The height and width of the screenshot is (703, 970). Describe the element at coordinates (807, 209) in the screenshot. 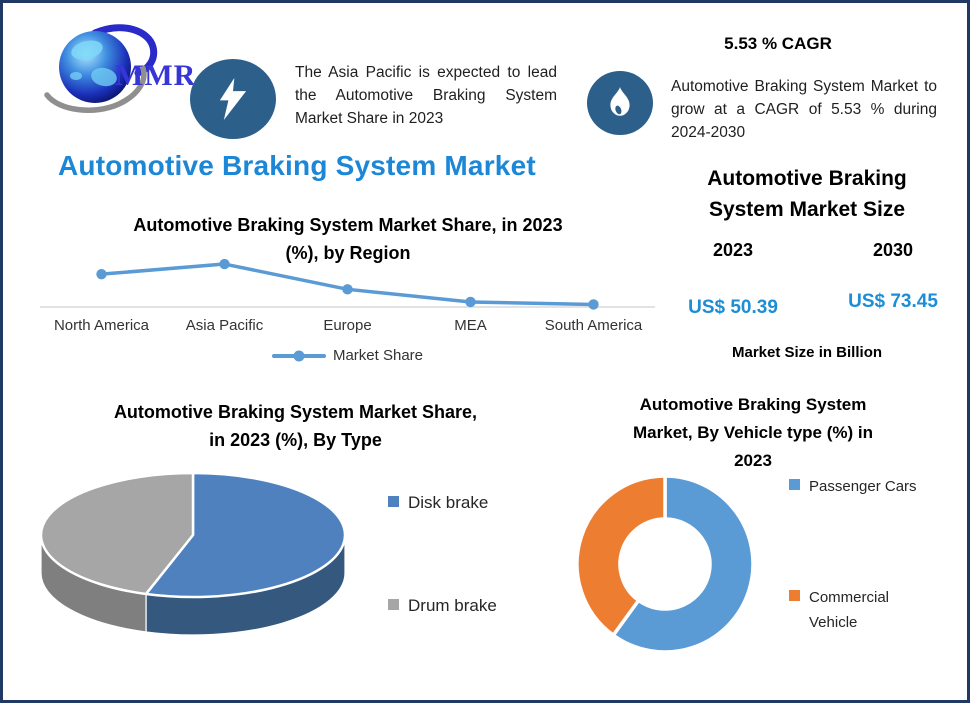

I see `market-size-title-line2: System Market Size` at that location.